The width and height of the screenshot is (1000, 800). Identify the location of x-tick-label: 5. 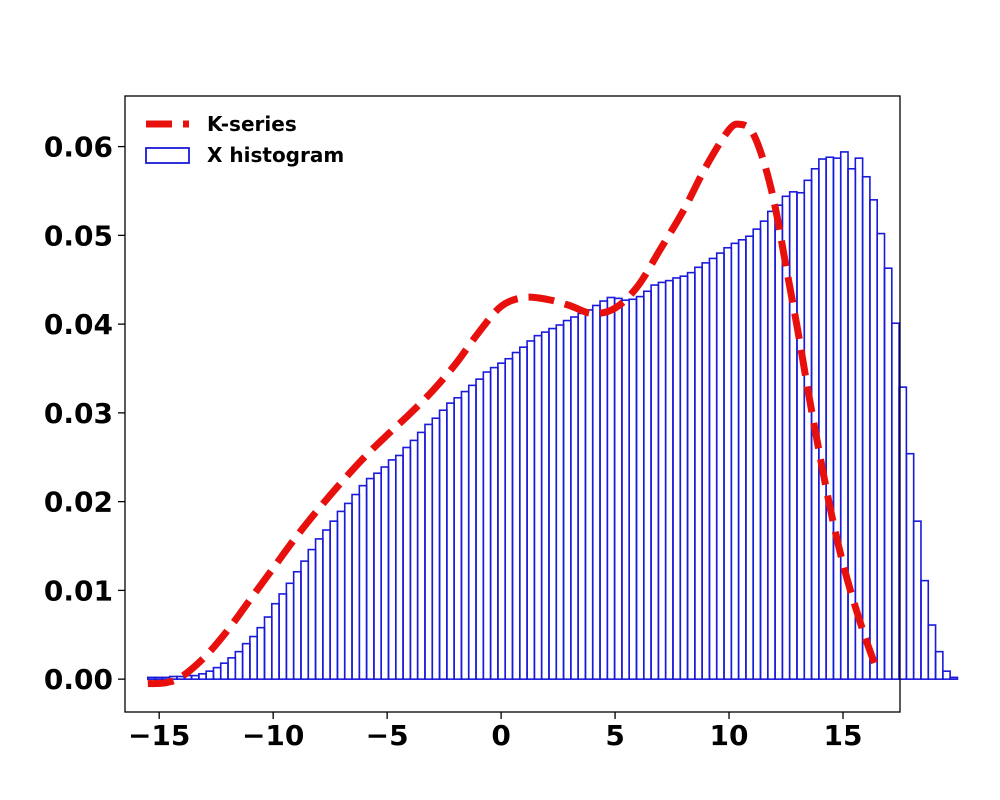
(614, 735).